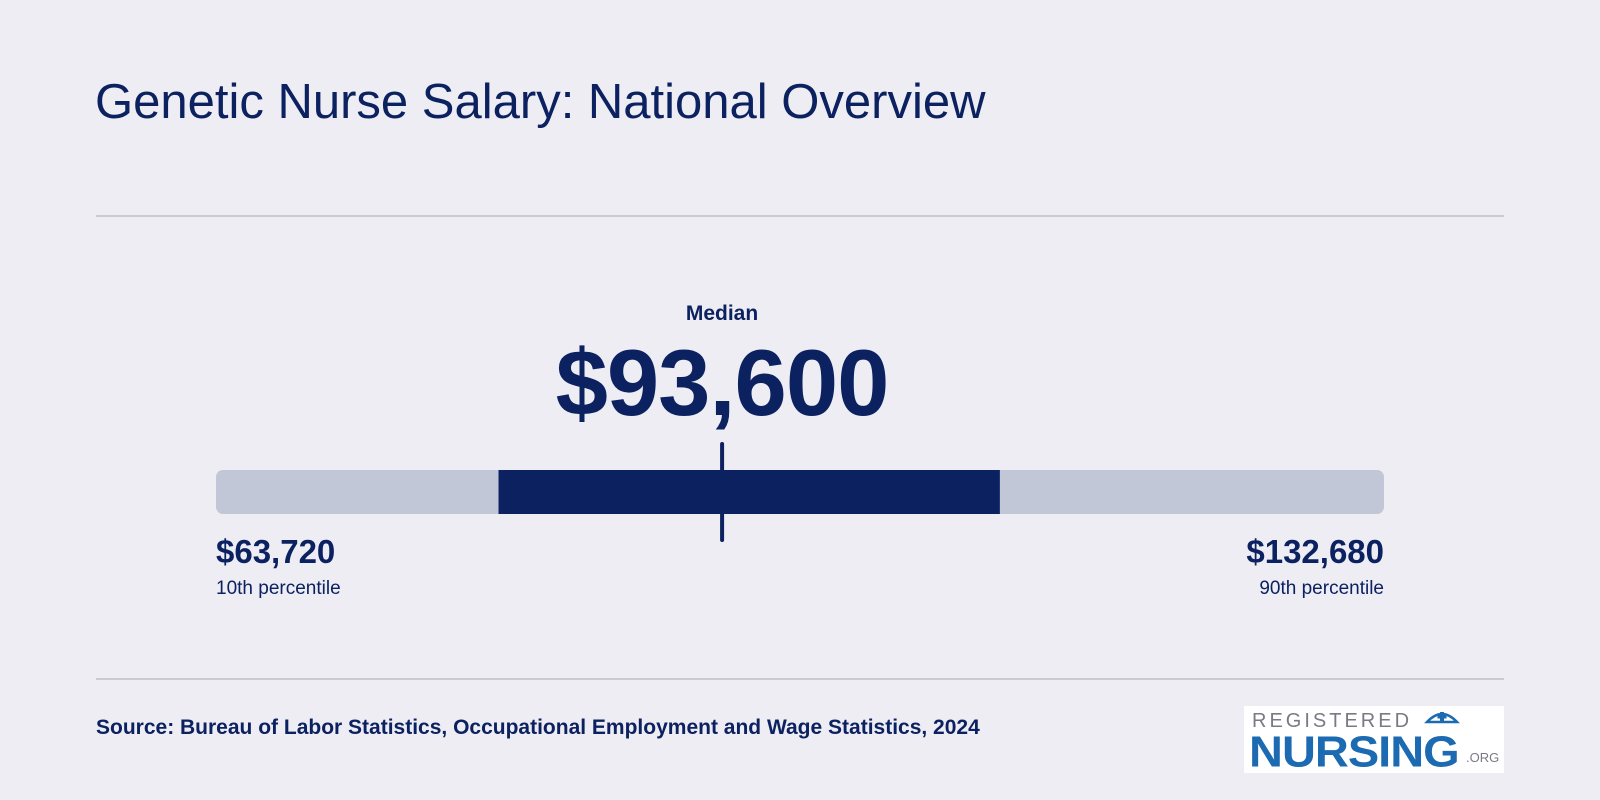  What do you see at coordinates (276, 551) in the screenshot?
I see `p10-value: $63,720` at bounding box center [276, 551].